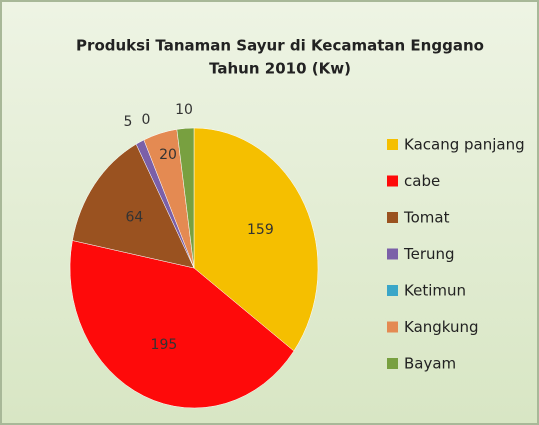  Describe the element at coordinates (280, 69) in the screenshot. I see `chart-subtitle: Tahun 2010 (Kw)` at that location.